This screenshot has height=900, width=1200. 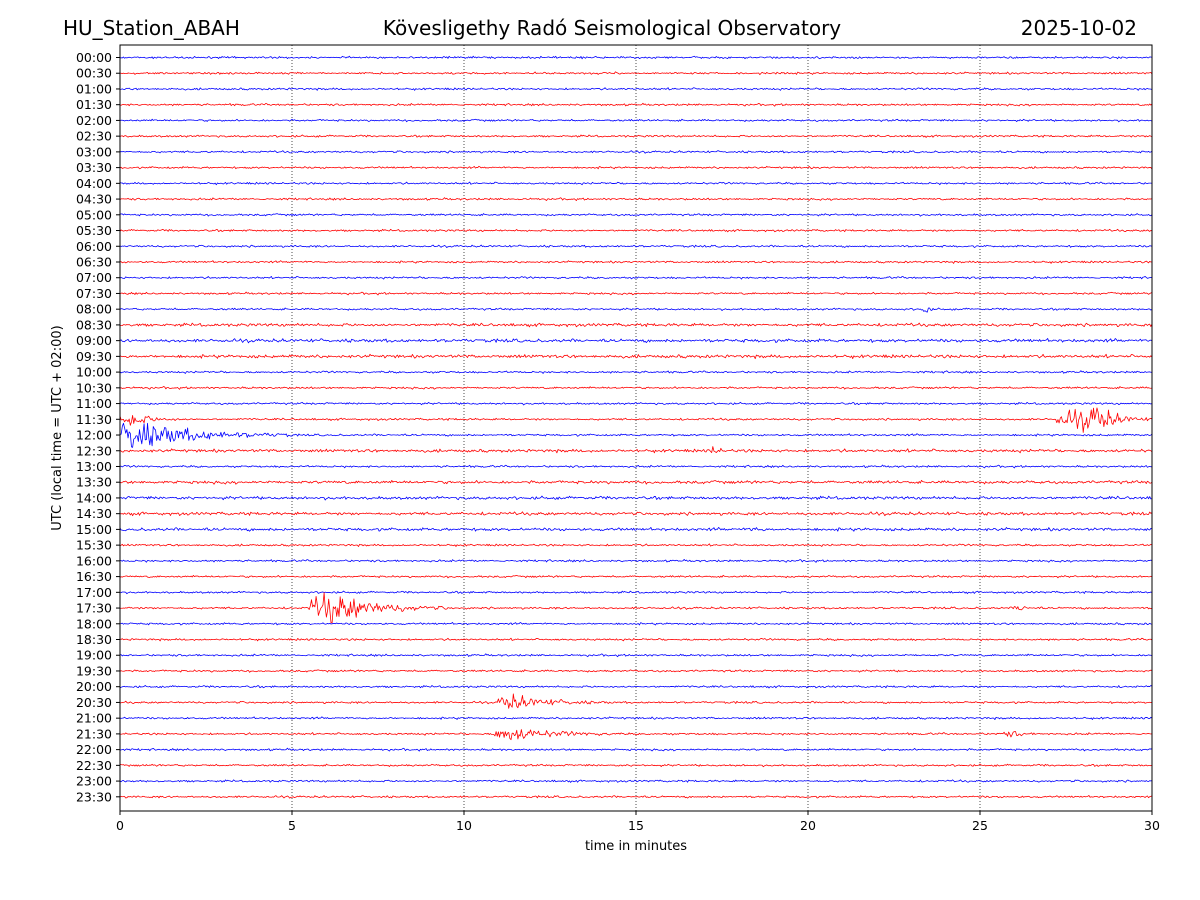 I want to click on y-tick-label: 15:30, so click(x=94, y=545).